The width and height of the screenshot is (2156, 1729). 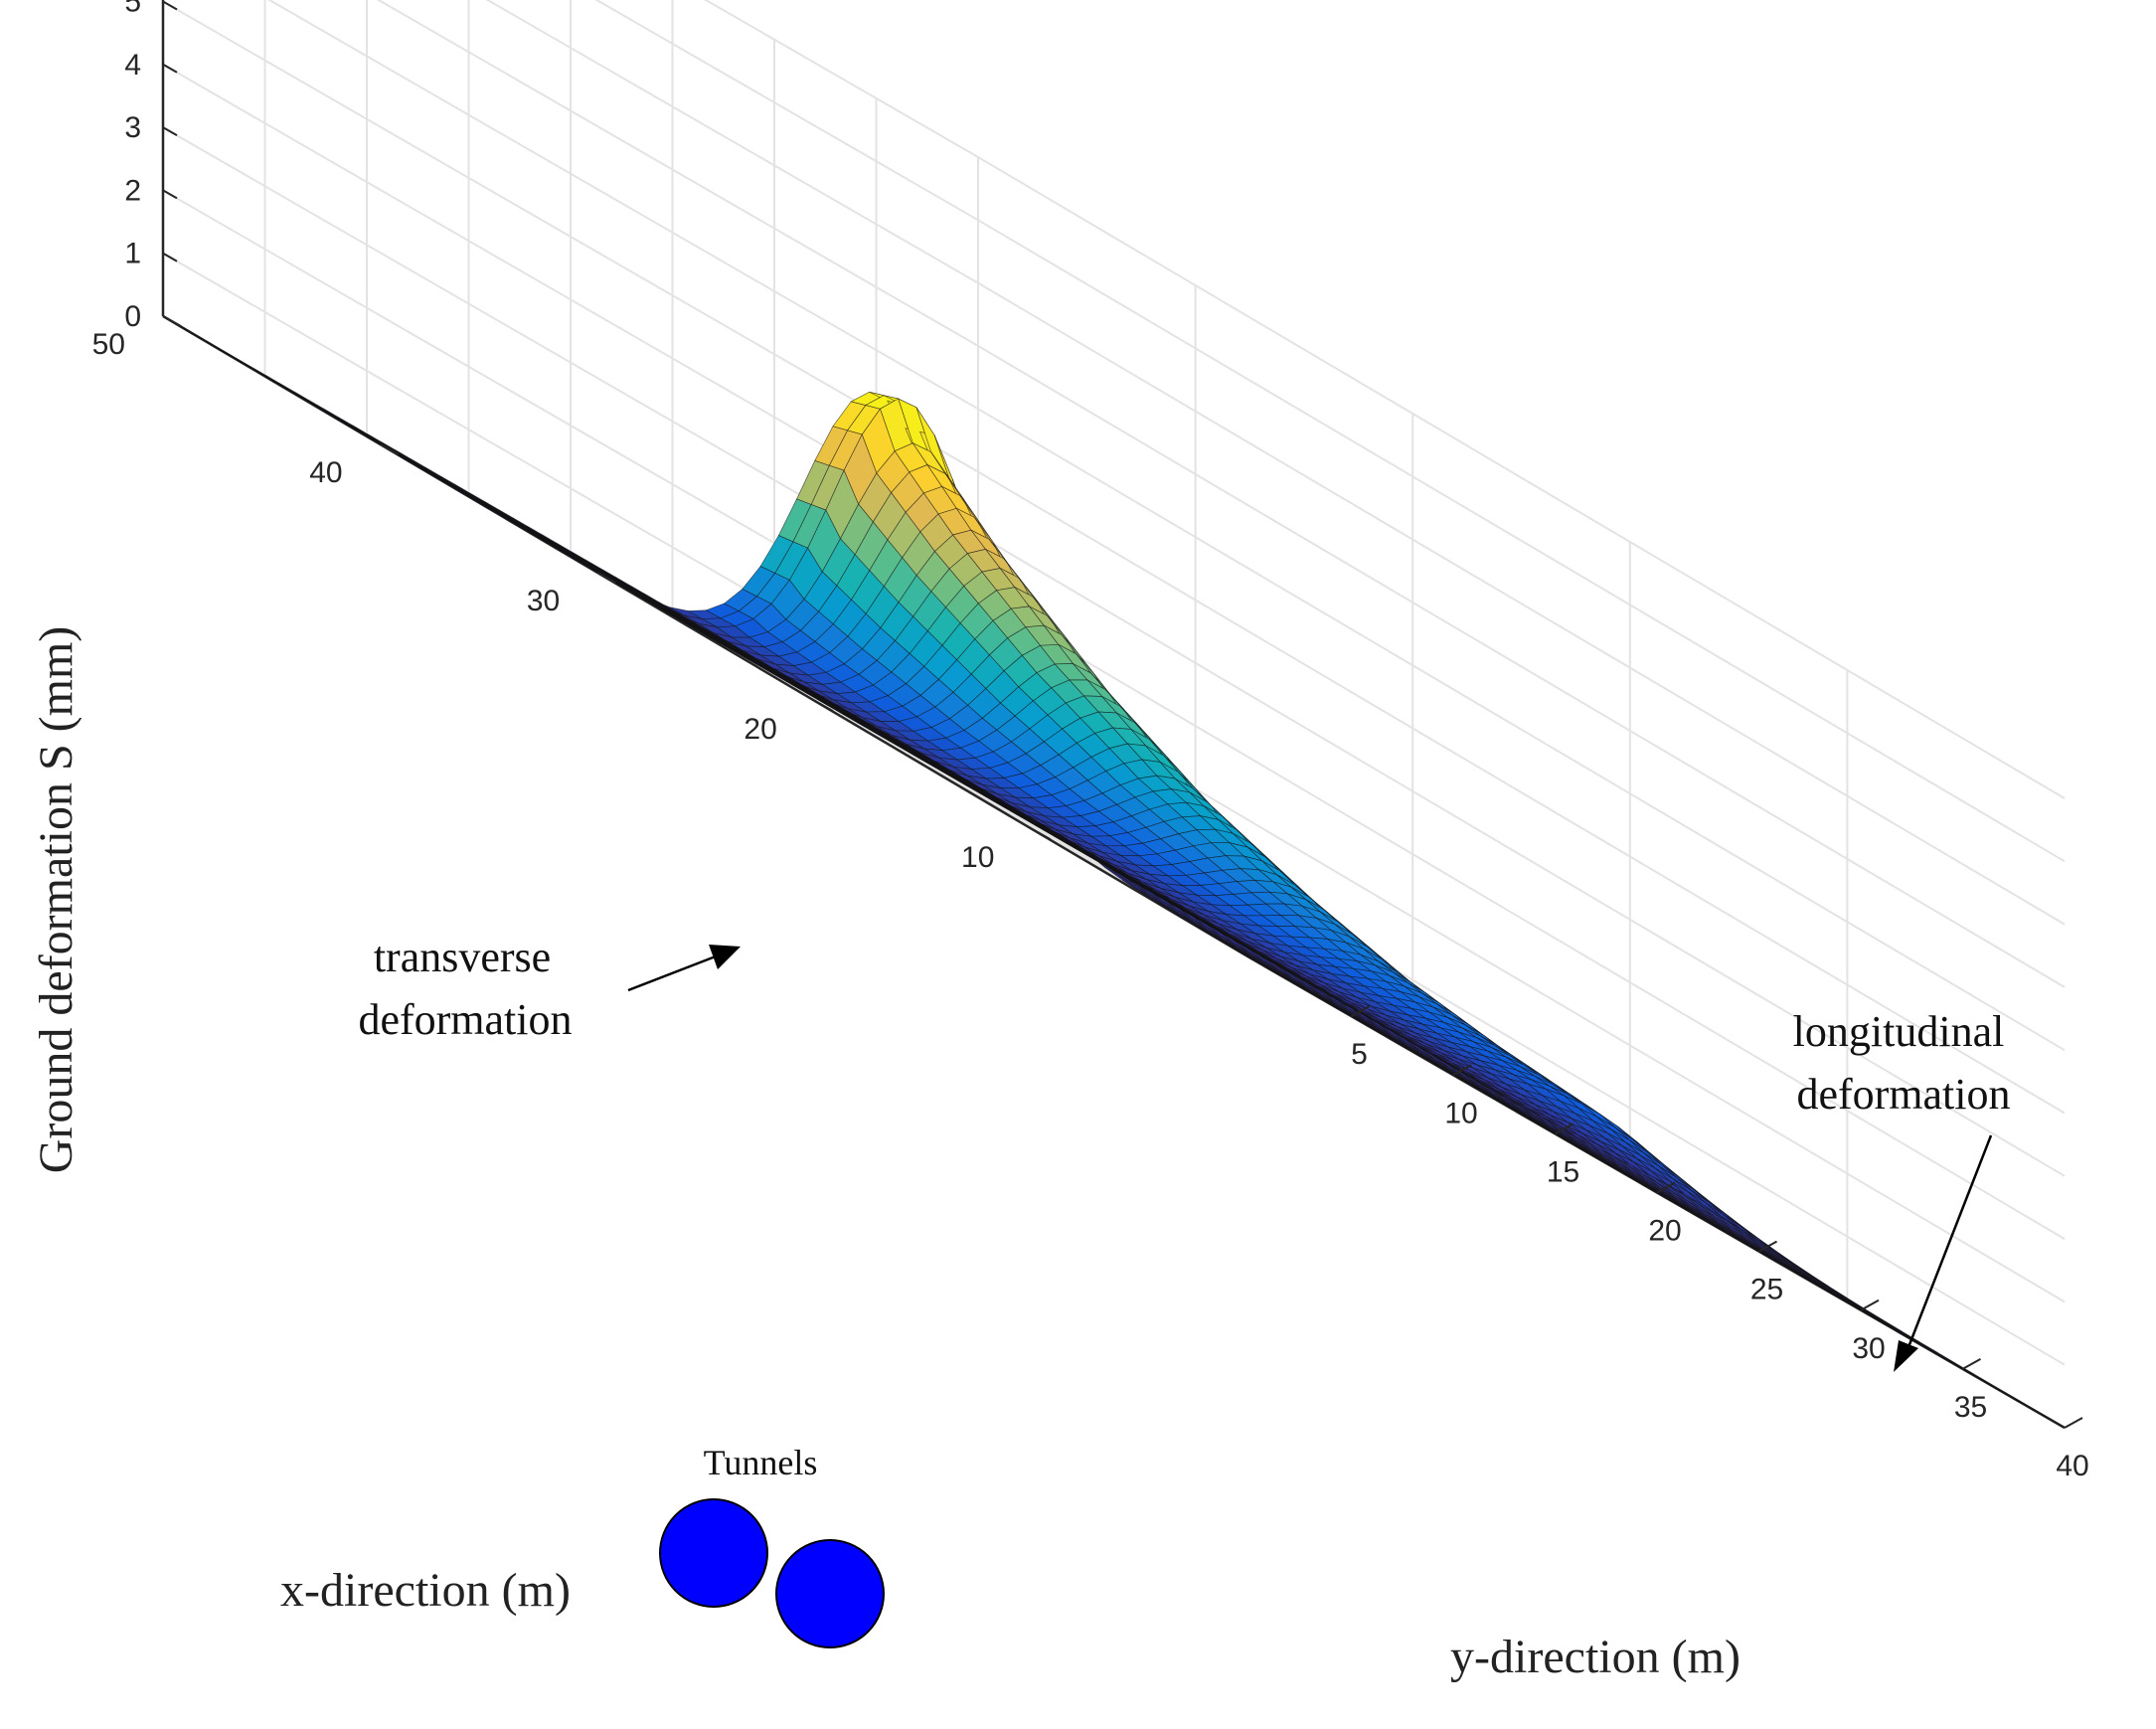 I want to click on z-axis-label: Ground deformation S (mm), so click(x=56, y=900).